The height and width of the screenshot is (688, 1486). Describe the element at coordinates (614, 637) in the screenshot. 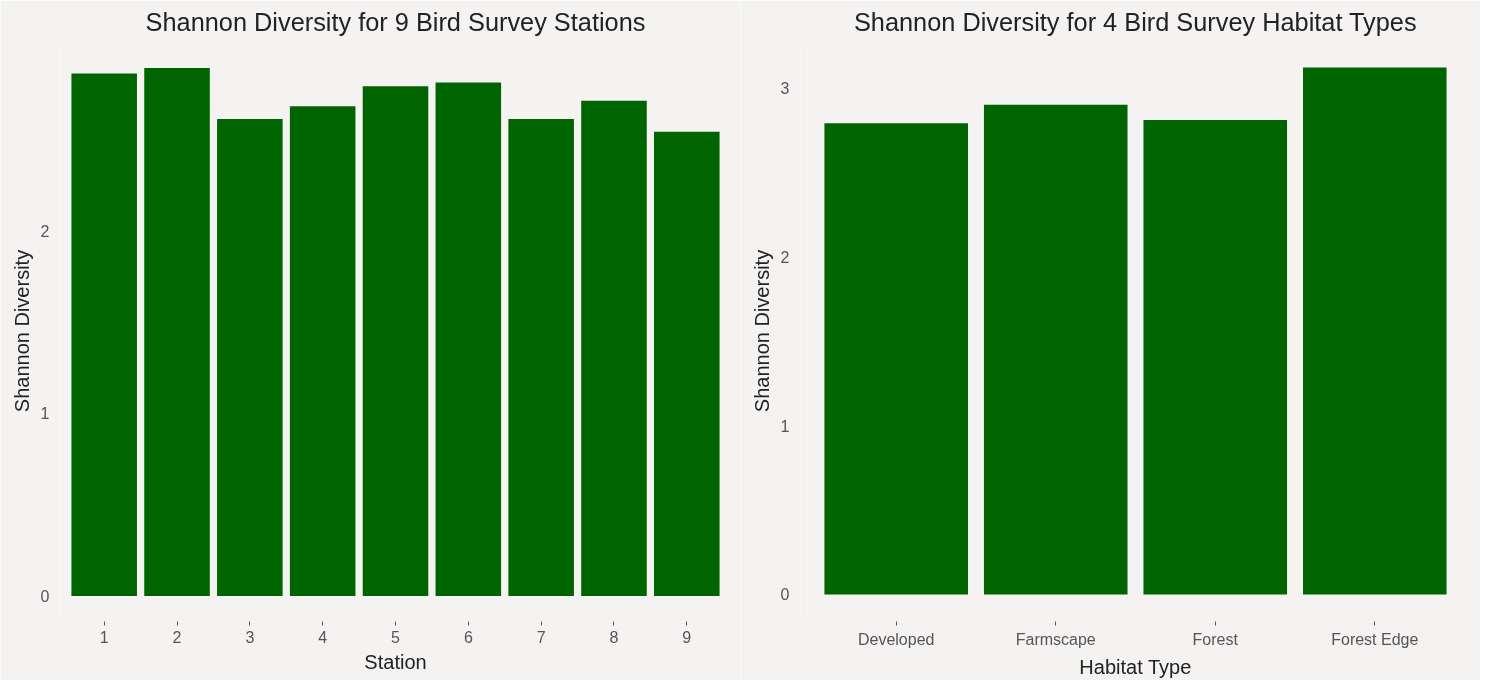

I see `x-tick-label: 8` at that location.